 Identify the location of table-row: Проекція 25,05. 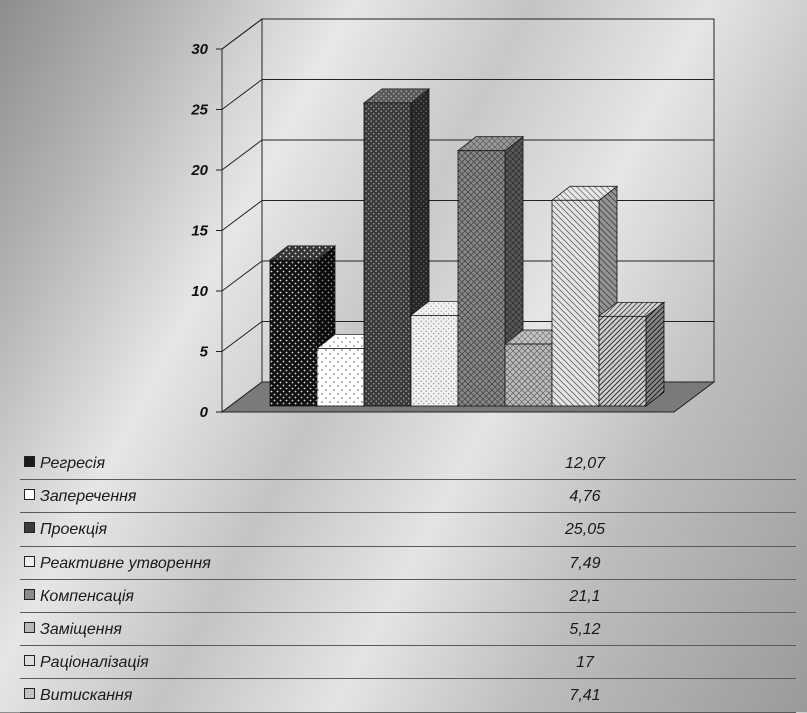
(408, 530).